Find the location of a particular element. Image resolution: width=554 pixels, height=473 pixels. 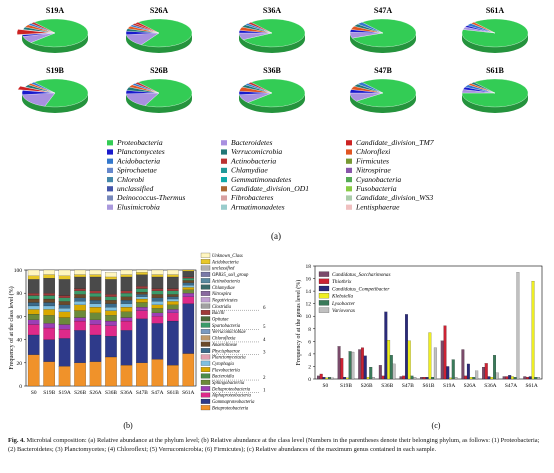

legend-label: Armatimonadetes is located at coordinates (257, 206).